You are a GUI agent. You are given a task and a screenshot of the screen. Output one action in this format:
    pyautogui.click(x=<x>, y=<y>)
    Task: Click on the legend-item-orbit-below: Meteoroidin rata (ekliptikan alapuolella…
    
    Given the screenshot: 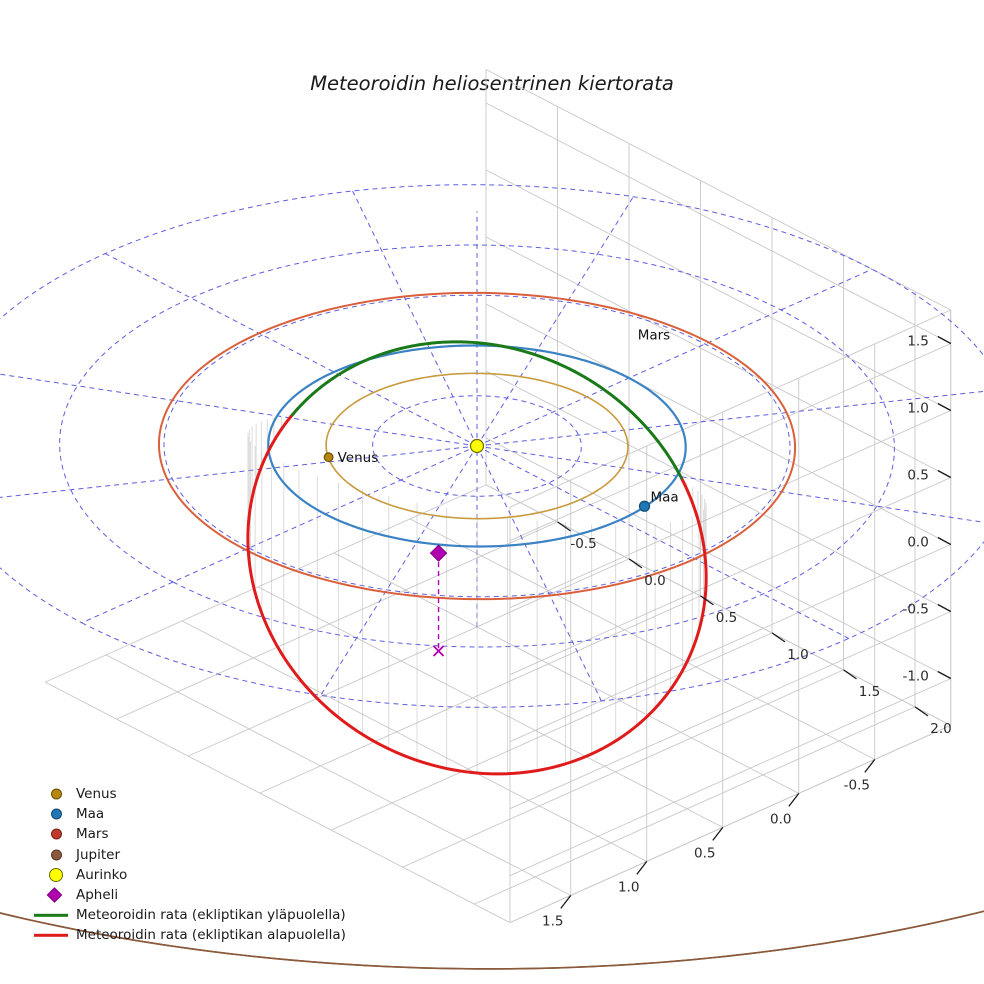 What is the action you would take?
    pyautogui.click(x=210, y=935)
    